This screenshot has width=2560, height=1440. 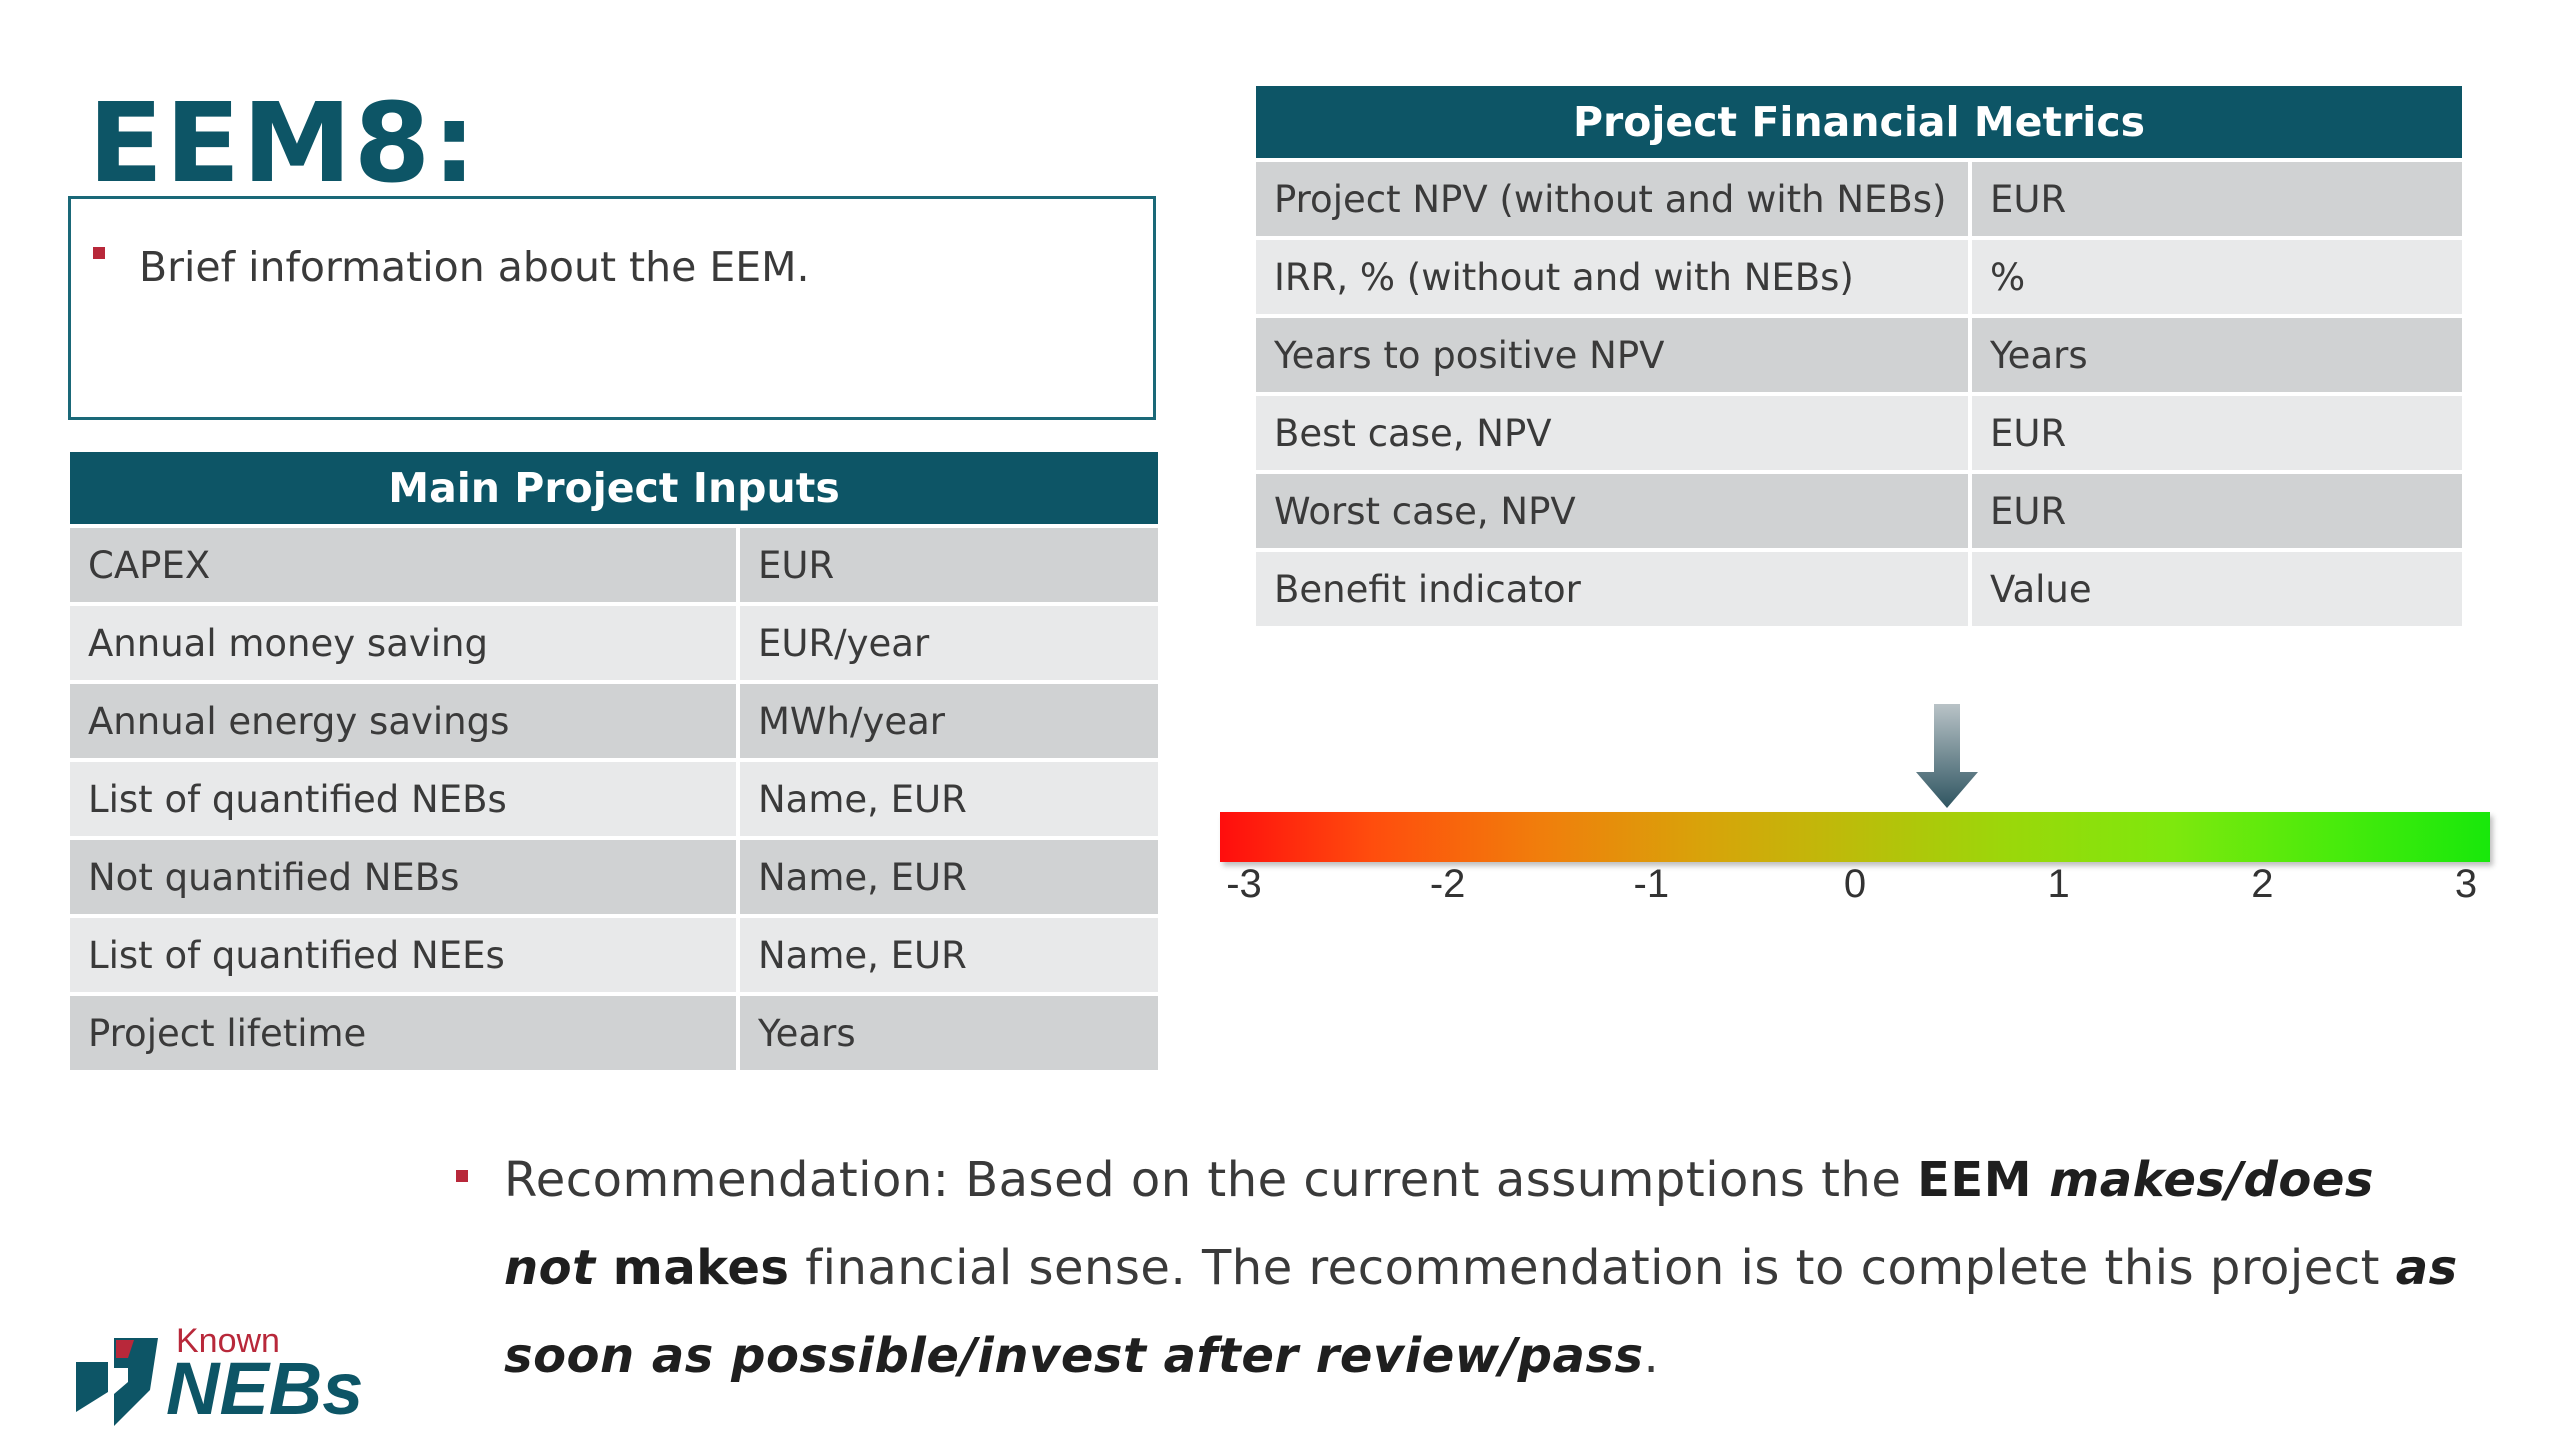 I want to click on scale-tick-label: 0, so click(x=1855, y=884).